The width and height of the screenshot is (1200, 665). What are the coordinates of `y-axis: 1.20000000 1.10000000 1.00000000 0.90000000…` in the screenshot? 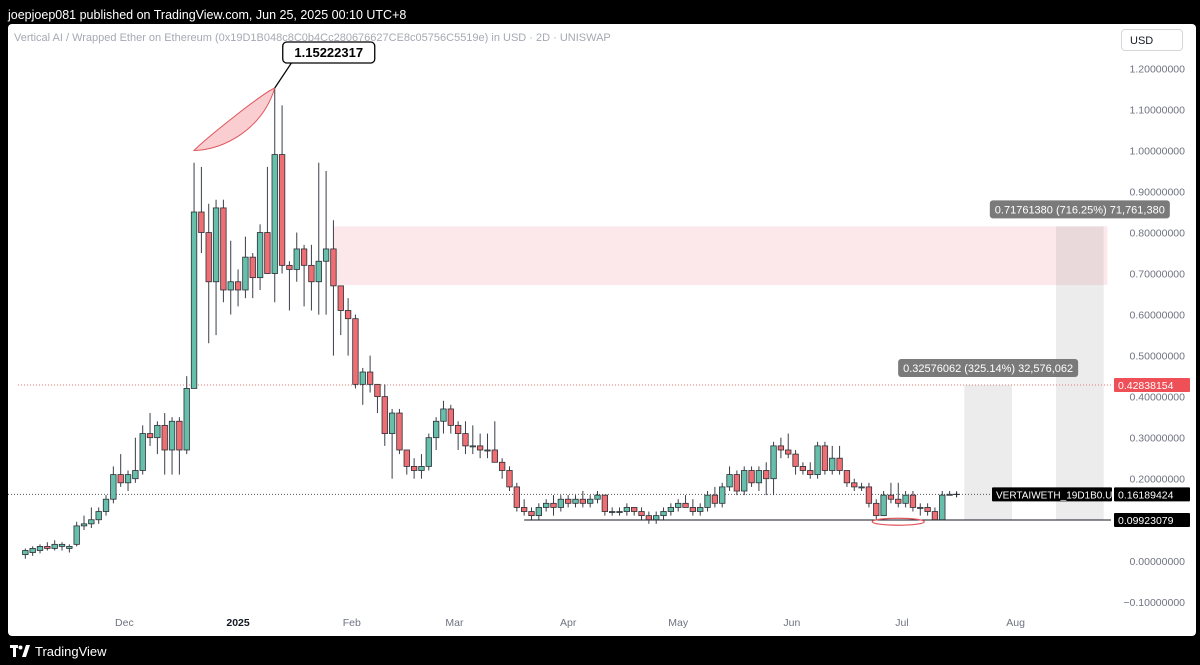 It's located at (1152, 336).